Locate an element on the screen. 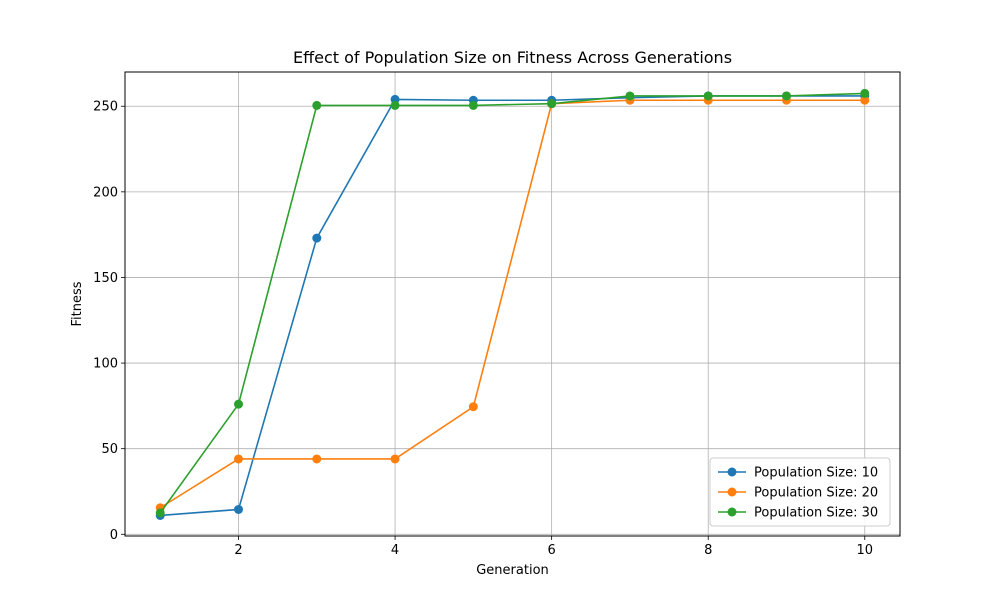  legend-item: Population Size: 10 is located at coordinates (798, 473).